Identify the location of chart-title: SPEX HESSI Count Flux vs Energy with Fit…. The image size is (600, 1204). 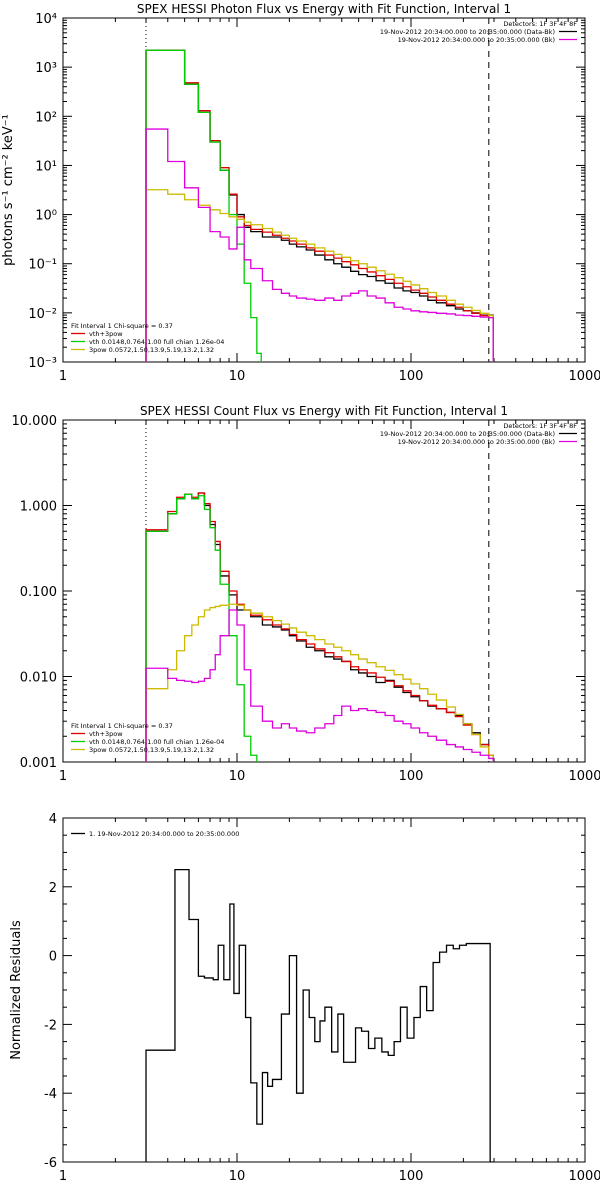
(324, 411).